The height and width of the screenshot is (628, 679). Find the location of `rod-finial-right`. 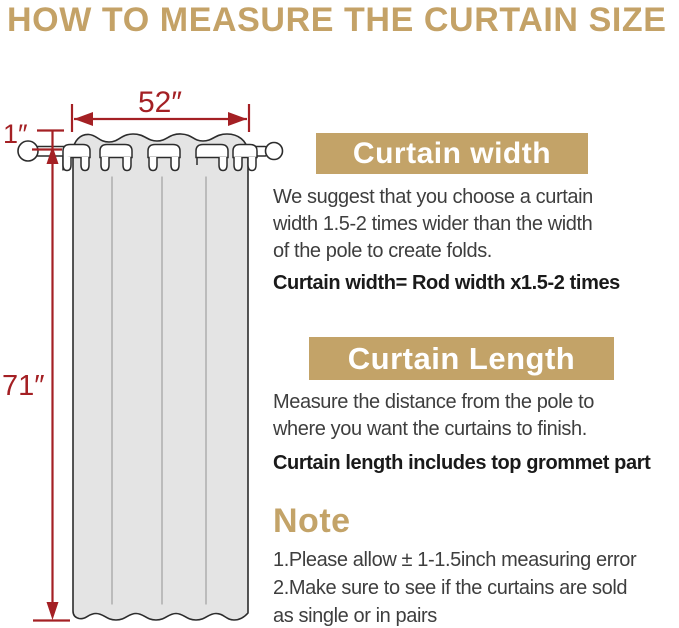

rod-finial-right is located at coordinates (274, 151).